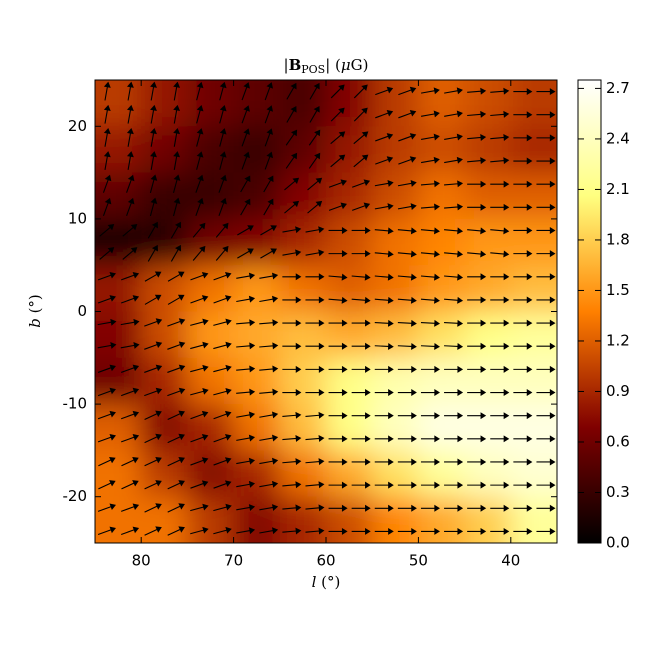  What do you see at coordinates (35, 311) in the screenshot?
I see `y-axis-label: b (°)` at bounding box center [35, 311].